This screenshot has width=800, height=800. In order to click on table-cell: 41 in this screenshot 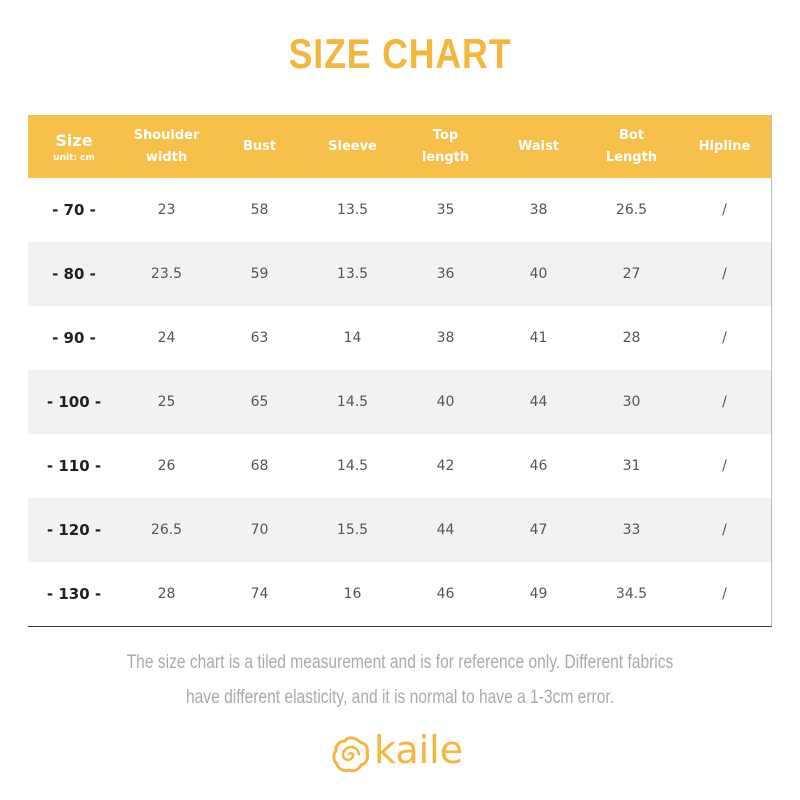, I will do `click(538, 338)`.